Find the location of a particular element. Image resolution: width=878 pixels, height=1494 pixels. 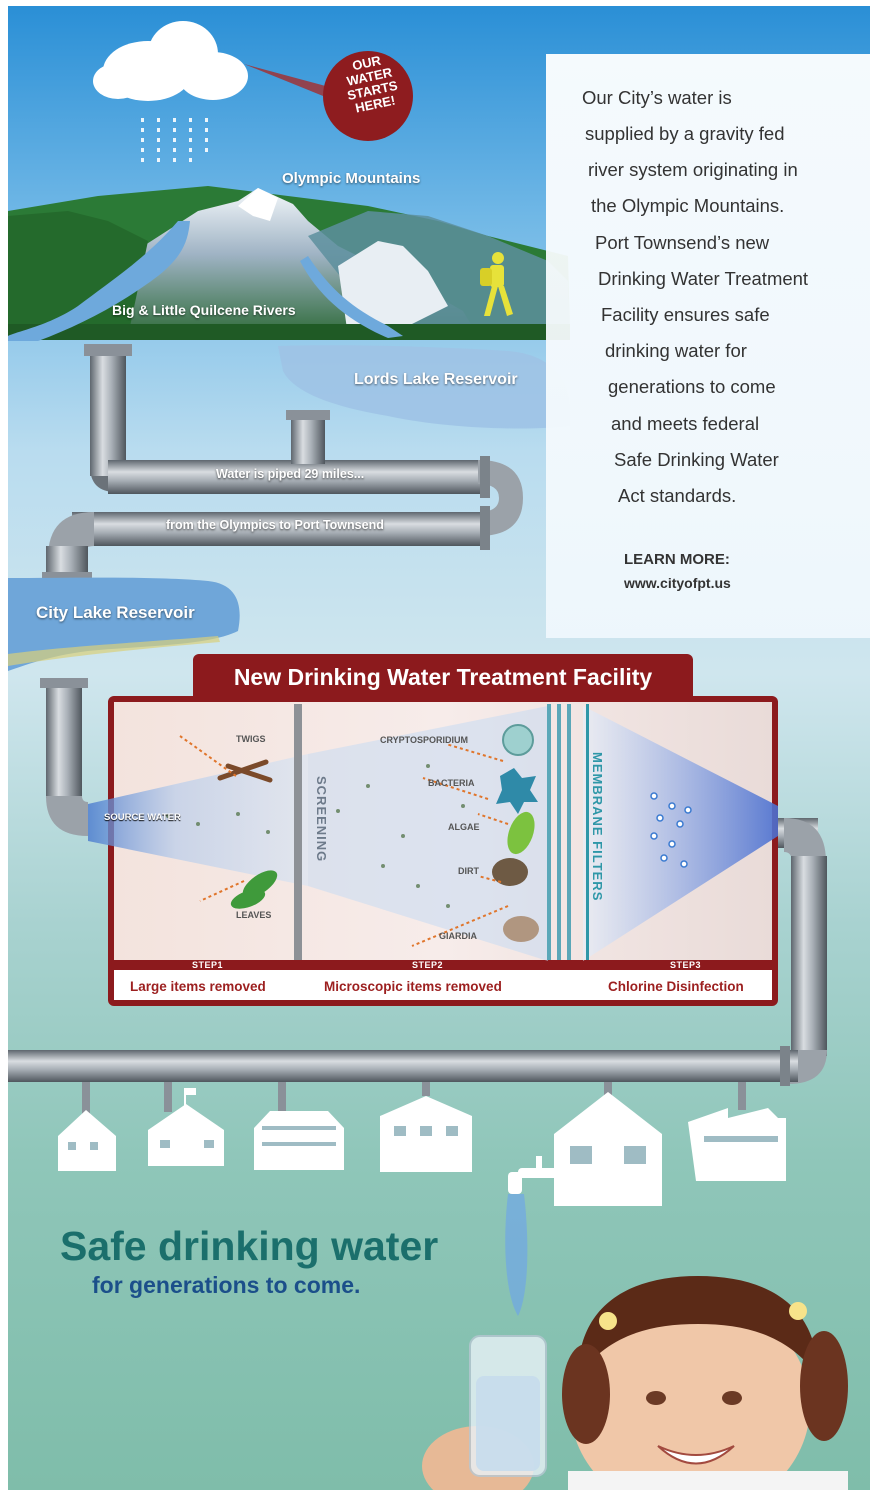

info-line: river system originating in is located at coordinates (693, 169).